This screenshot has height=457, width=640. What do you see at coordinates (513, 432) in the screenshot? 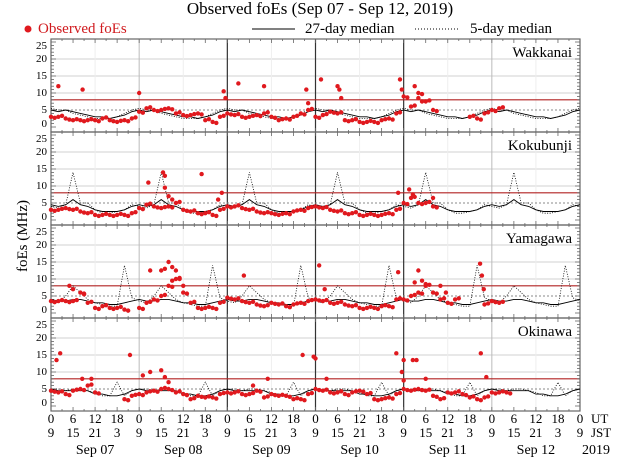
I see `jst-tick-label: 15` at bounding box center [513, 432].